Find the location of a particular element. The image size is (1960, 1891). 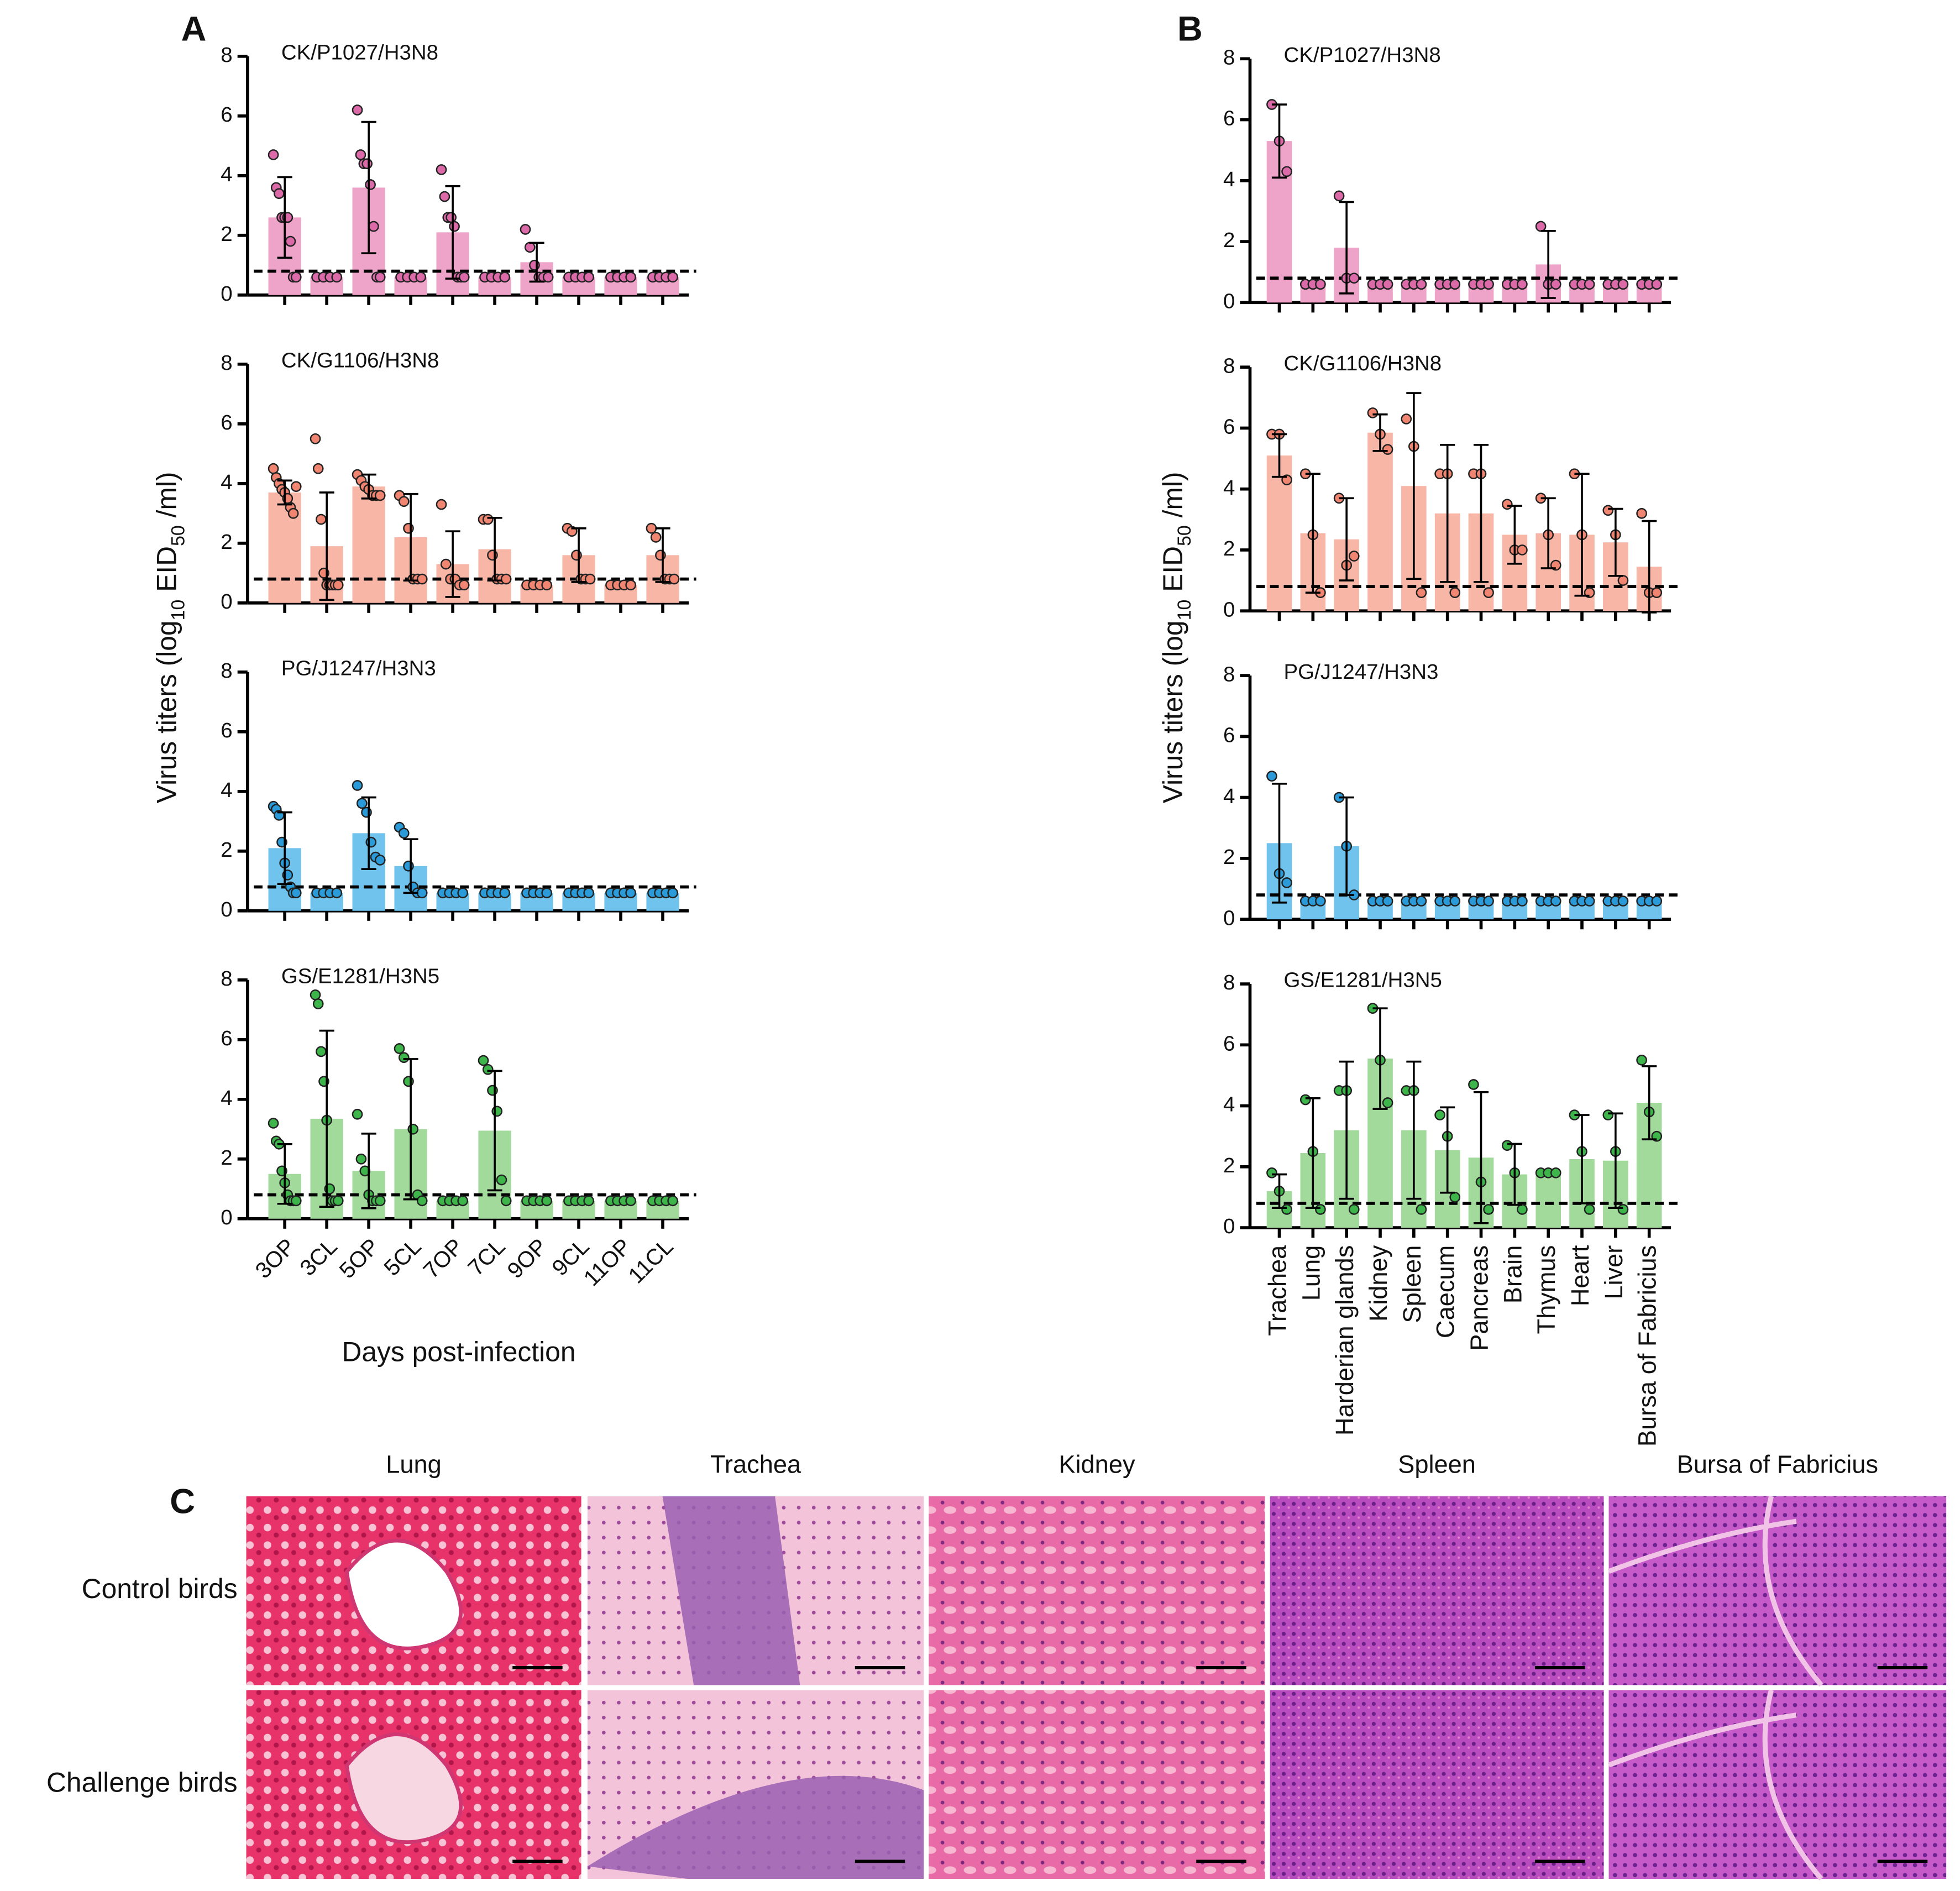

x-tick-label: 11OP is located at coordinates (607, 1262).